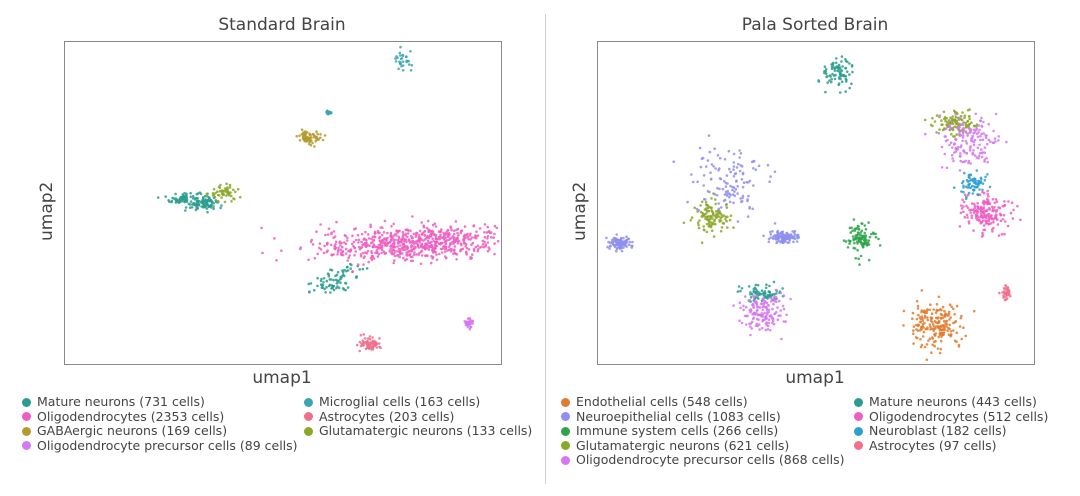 This screenshot has width=1080, height=496. What do you see at coordinates (113, 402) in the screenshot?
I see `legend-item: Mature neurons (731 cells)` at bounding box center [113, 402].